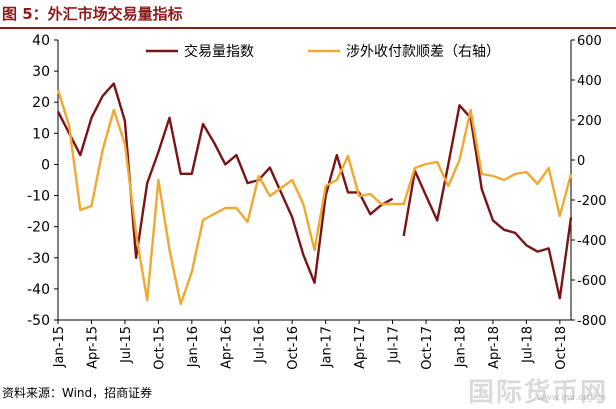  What do you see at coordinates (589, 81) in the screenshot?
I see `right-y-tick-label: 400` at bounding box center [589, 81].